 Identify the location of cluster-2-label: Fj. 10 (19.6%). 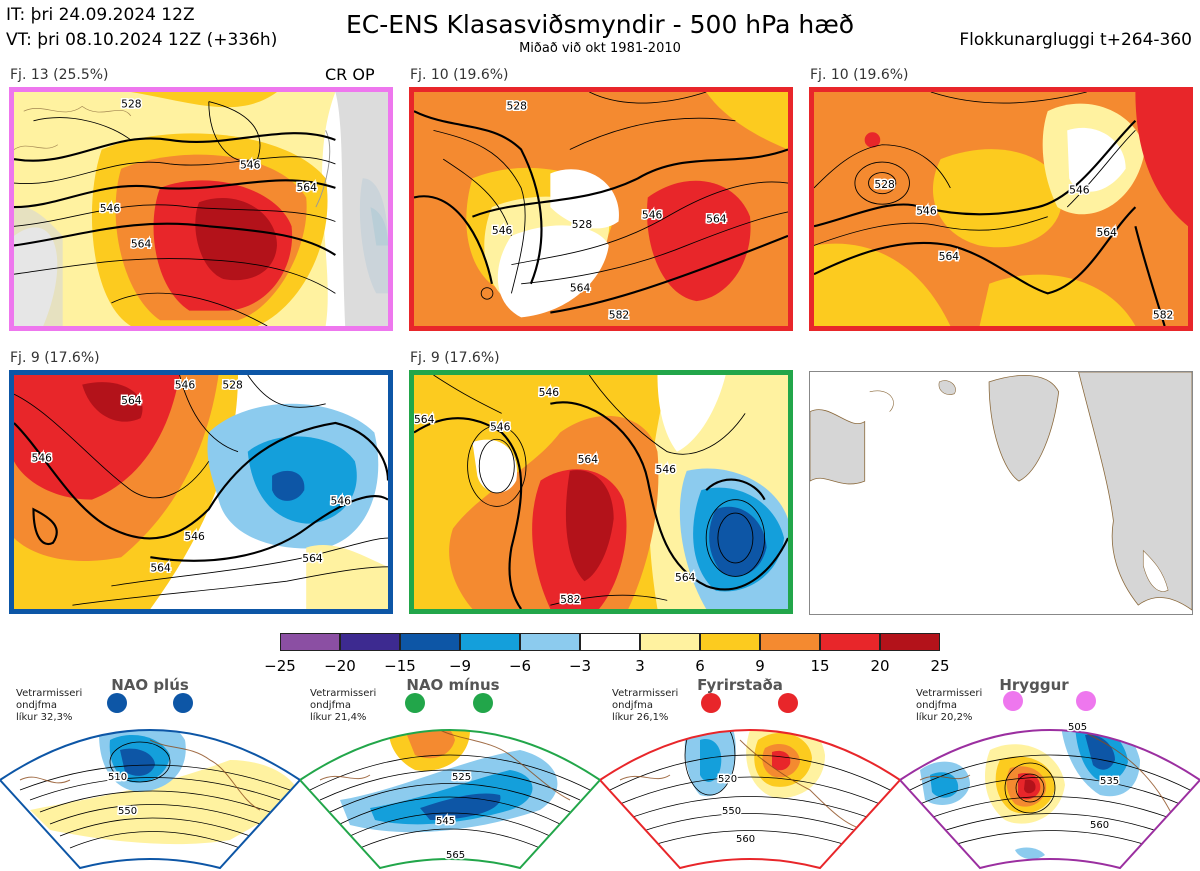
(459, 75).